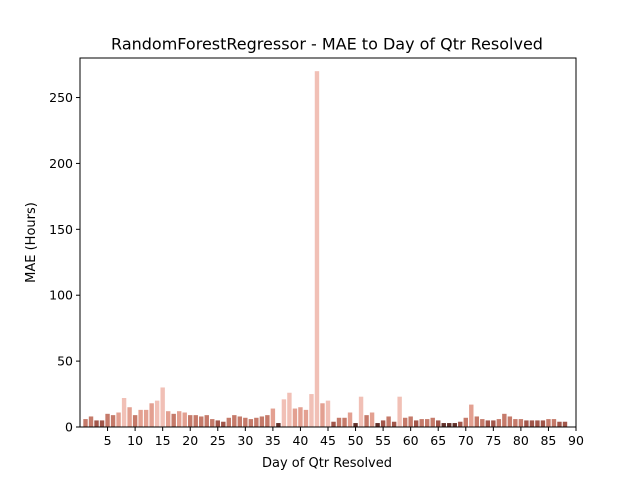 This screenshot has width=640, height=480. What do you see at coordinates (218, 440) in the screenshot?
I see `x-tick-label: 25` at bounding box center [218, 440].